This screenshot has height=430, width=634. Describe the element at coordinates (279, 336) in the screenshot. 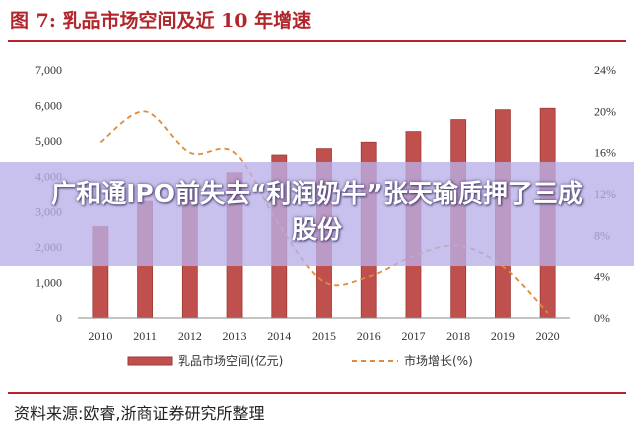

I see `x-axis-tick: 2014` at that location.